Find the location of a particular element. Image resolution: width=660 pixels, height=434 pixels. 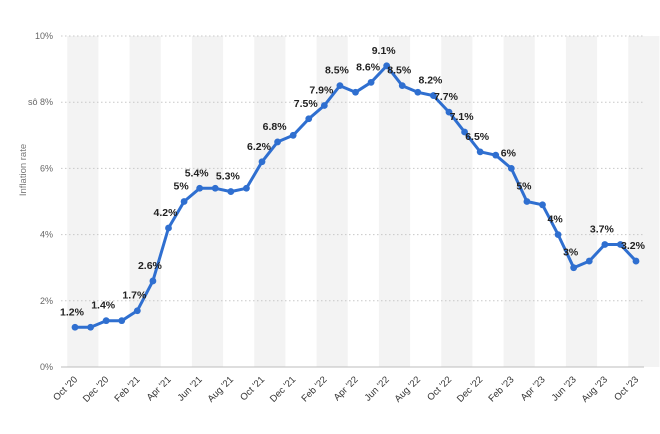

x-tick-label: Dec '21 is located at coordinates (283, 389).